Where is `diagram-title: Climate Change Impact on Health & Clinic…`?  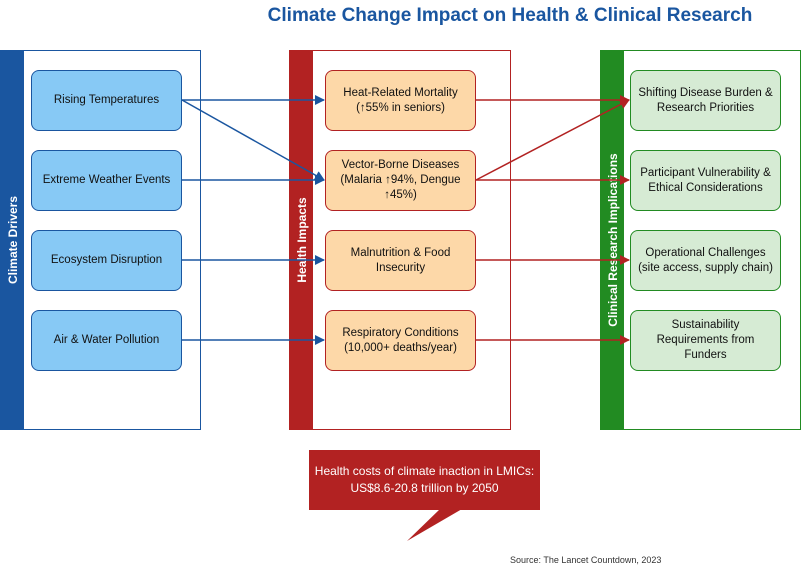 diagram-title: Climate Change Impact on Health & Clinic… is located at coordinates (510, 15).